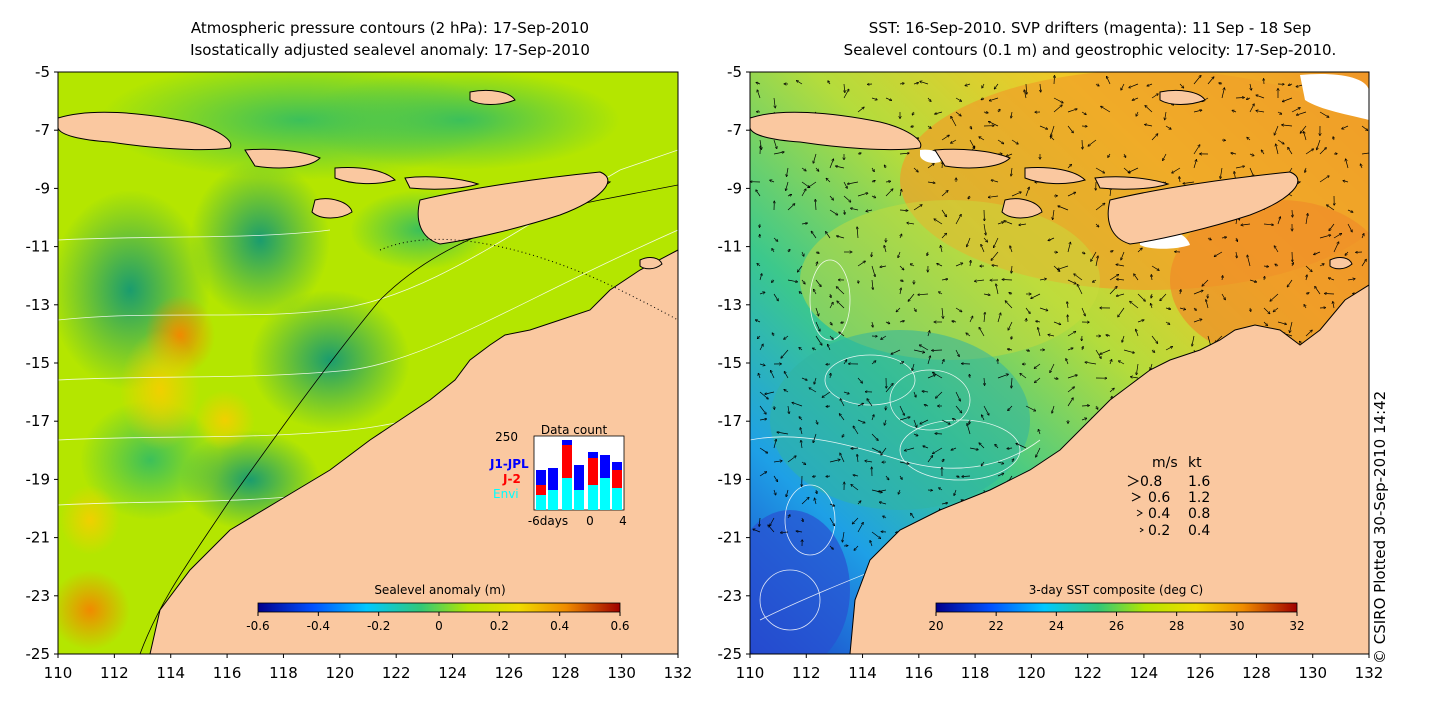  I want to click on right-islands, so click(1051, 179).